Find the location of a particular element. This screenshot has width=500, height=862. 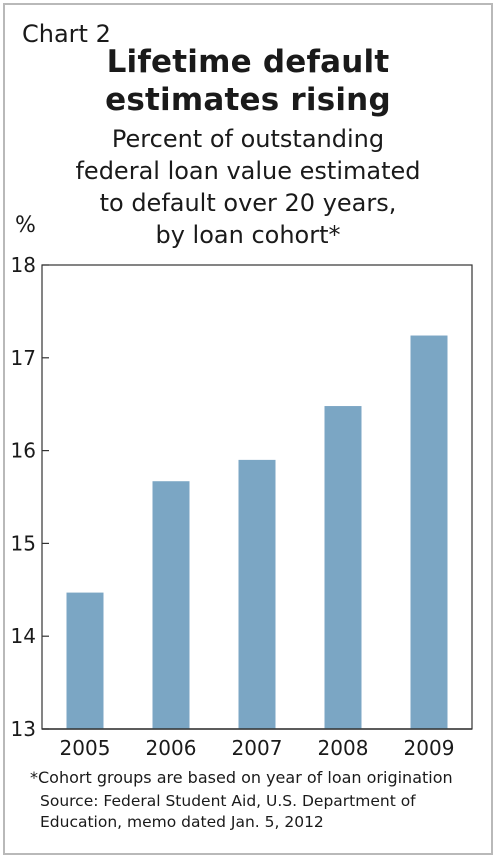

y-tick-label: 16 is located at coordinates (23, 451).